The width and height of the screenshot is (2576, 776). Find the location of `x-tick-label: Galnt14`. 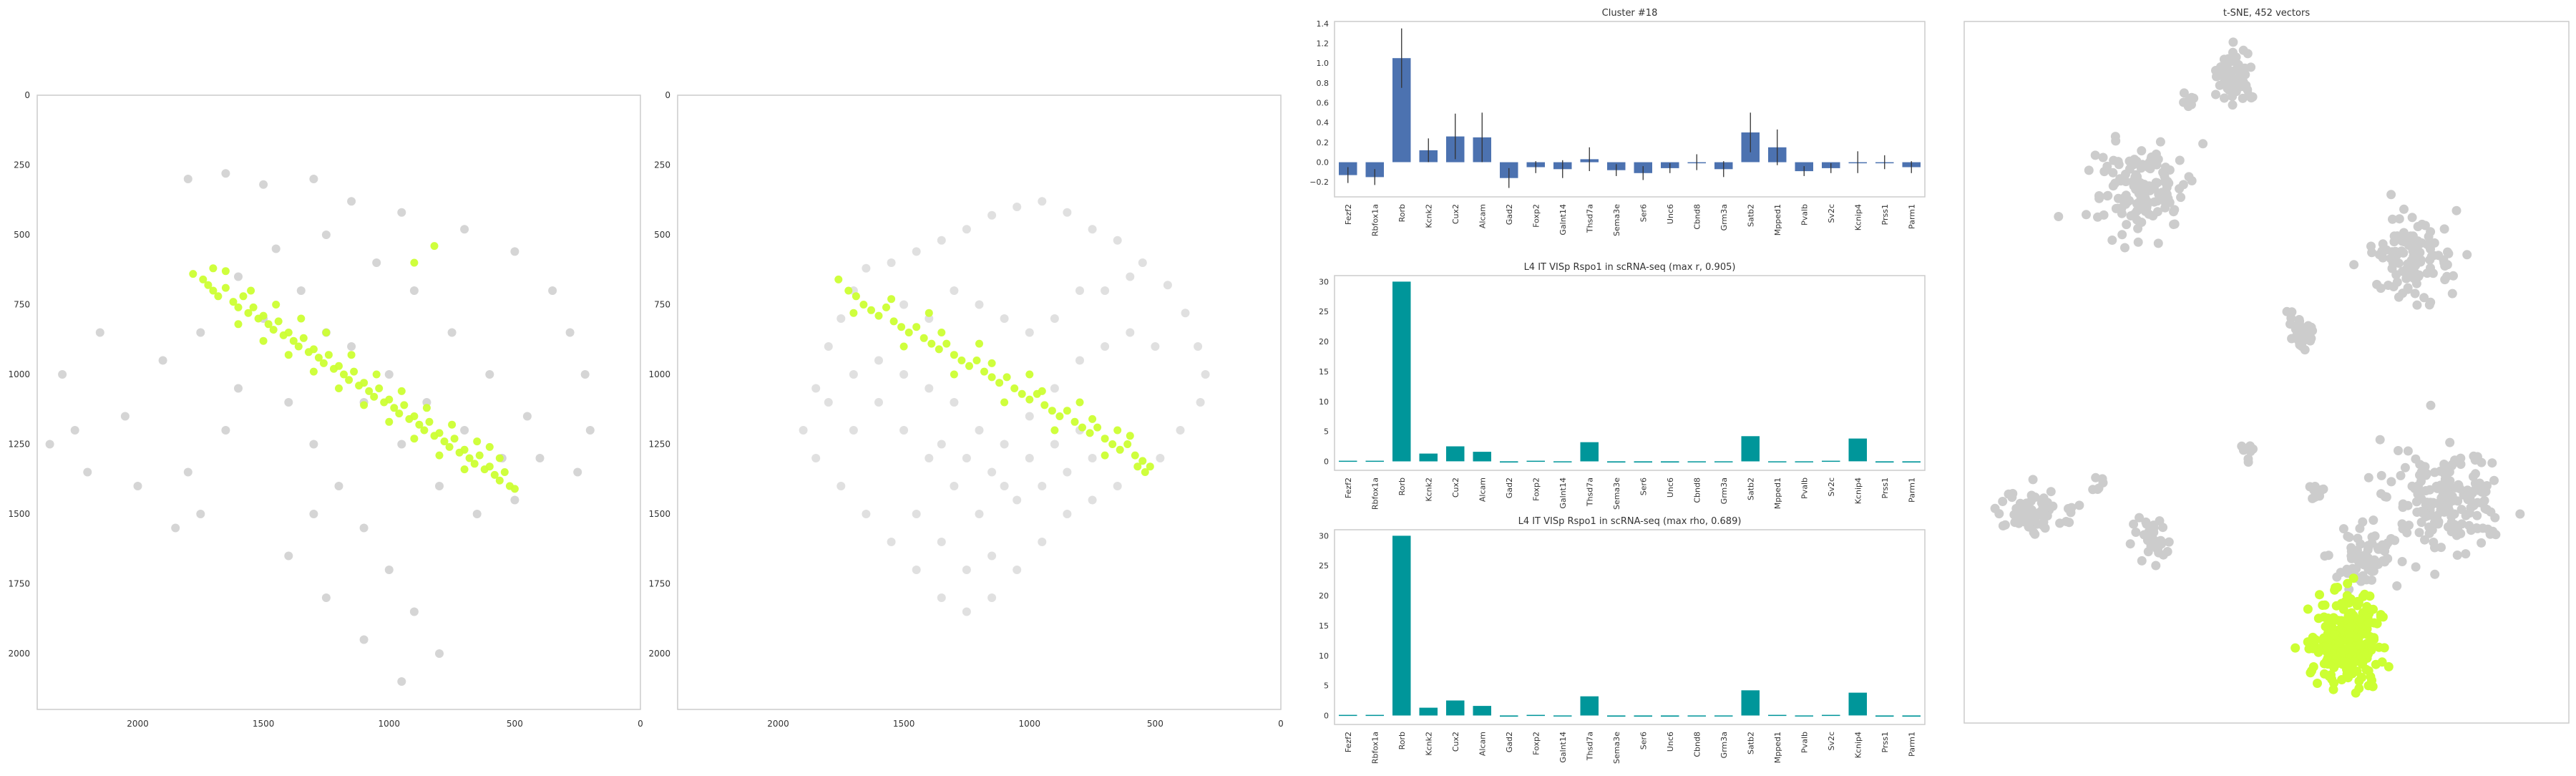

x-tick-label: Galnt14 is located at coordinates (1563, 493).